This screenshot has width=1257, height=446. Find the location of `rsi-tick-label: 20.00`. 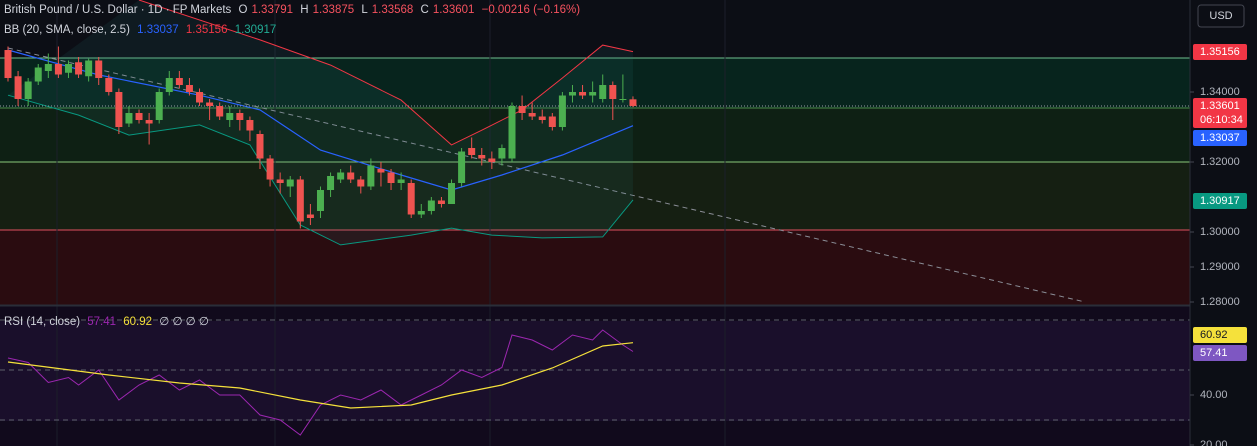

rsi-tick-label: 20.00 is located at coordinates (1214, 442).